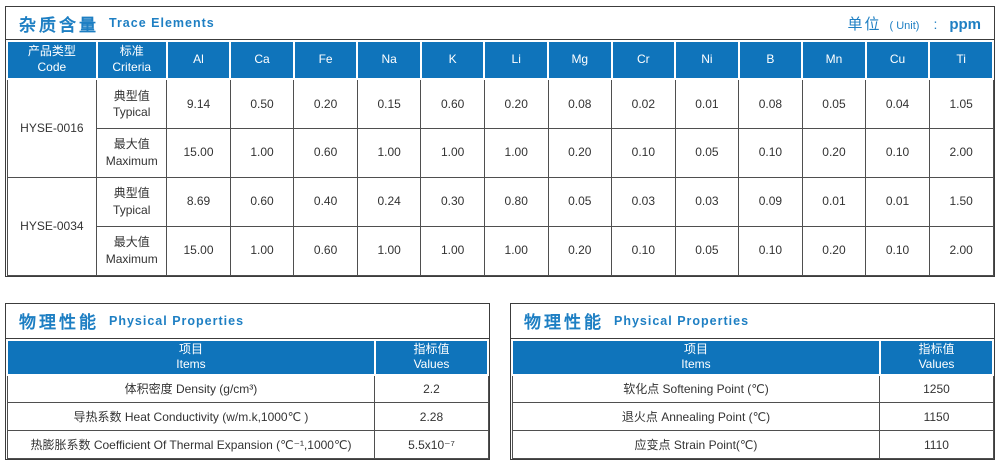  I want to click on element-col-header: Cu, so click(897, 60).